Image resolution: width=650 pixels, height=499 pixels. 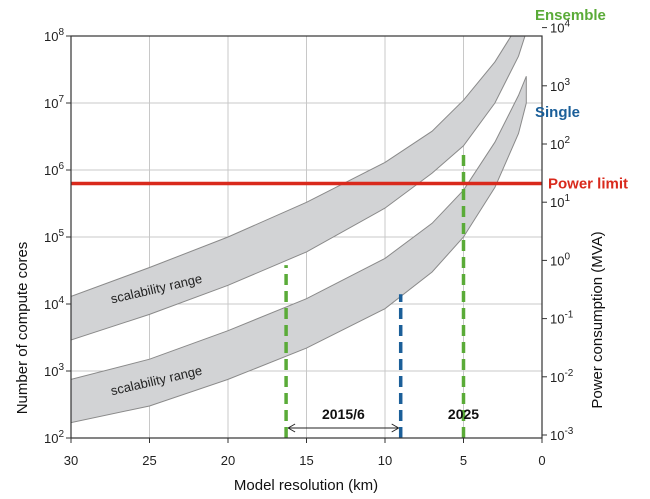 What do you see at coordinates (343, 414) in the screenshot?
I see `period-label-2015: 2015/6` at bounding box center [343, 414].